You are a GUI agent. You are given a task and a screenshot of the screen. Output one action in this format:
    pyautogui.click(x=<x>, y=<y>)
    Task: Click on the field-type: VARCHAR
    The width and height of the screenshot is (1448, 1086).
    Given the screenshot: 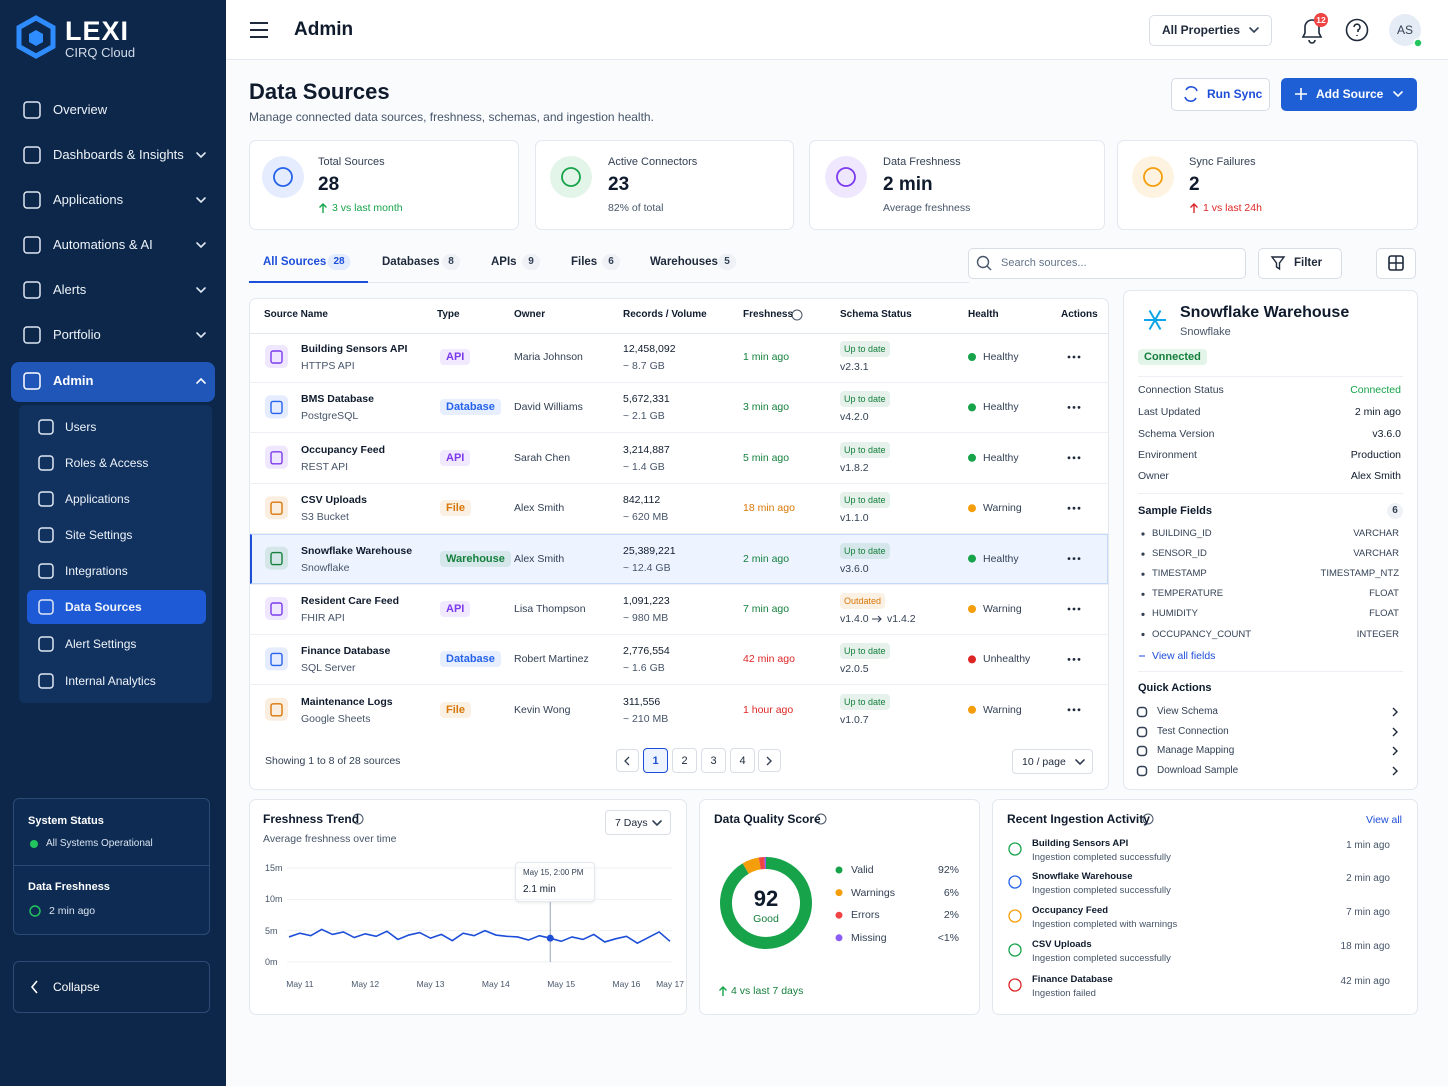 What is the action you would take?
    pyautogui.click(x=1376, y=554)
    